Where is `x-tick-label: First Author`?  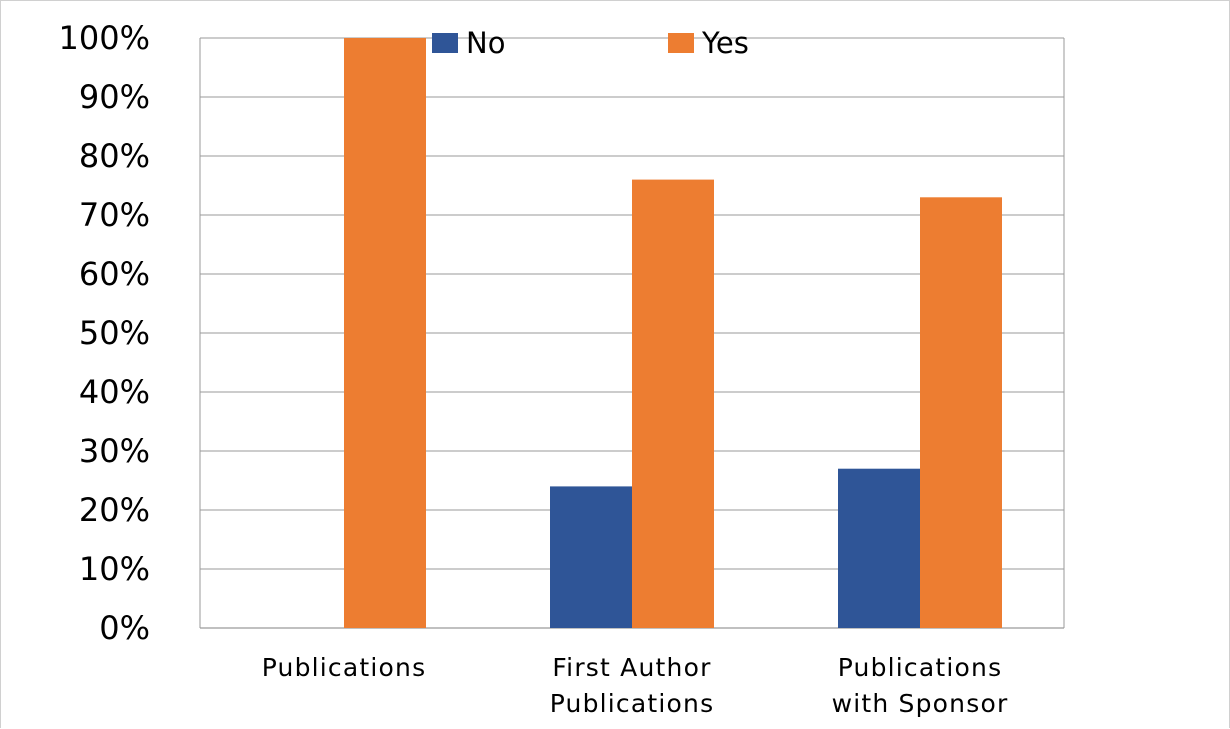
x-tick-label: First Author is located at coordinates (631, 667).